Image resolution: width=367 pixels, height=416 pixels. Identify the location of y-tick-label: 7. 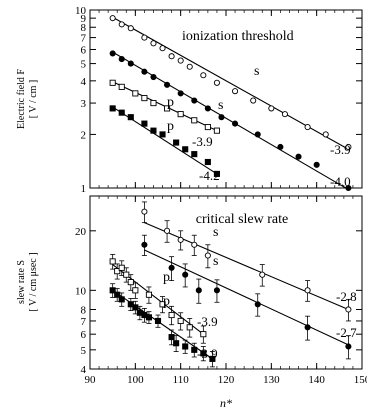
(84, 39).